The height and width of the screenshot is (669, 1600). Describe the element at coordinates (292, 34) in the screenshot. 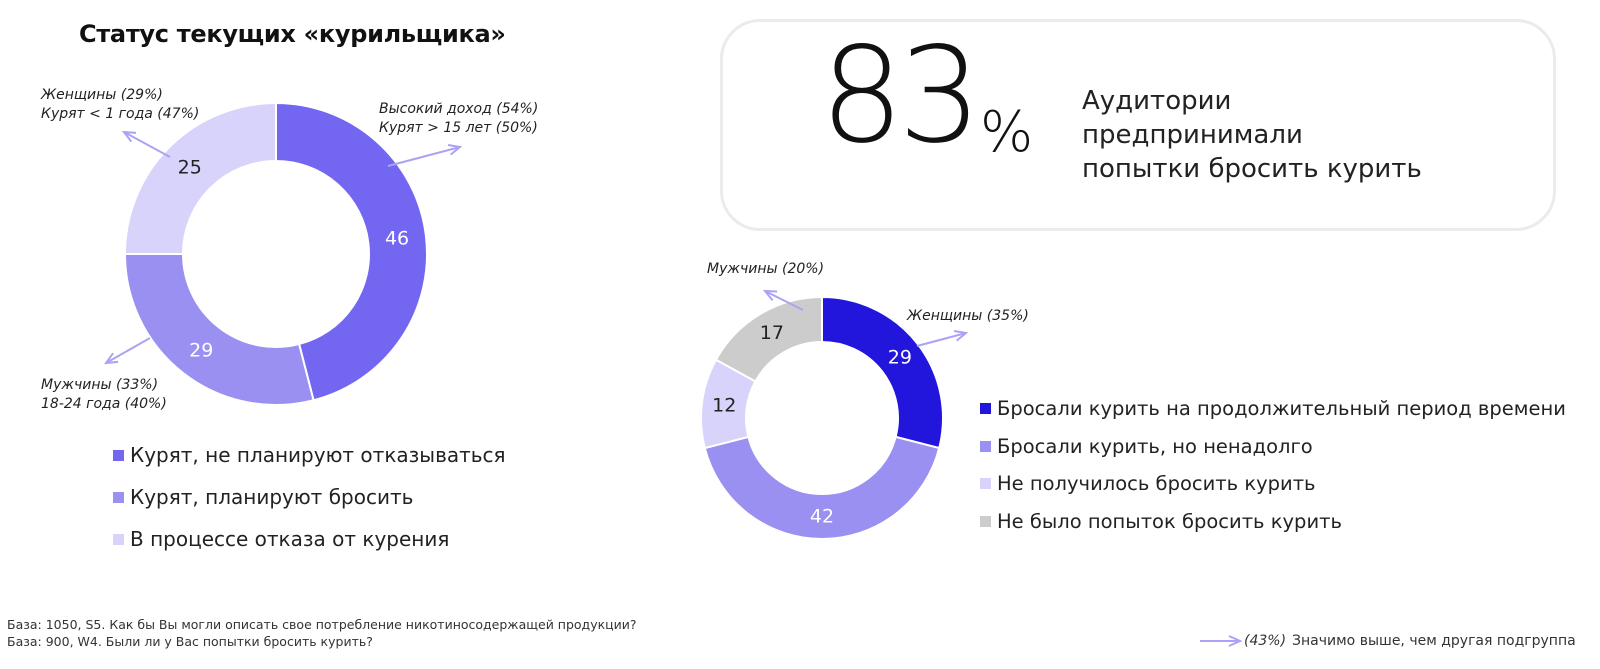

I see `chart-title: Статус текущих «курильщика»` at that location.